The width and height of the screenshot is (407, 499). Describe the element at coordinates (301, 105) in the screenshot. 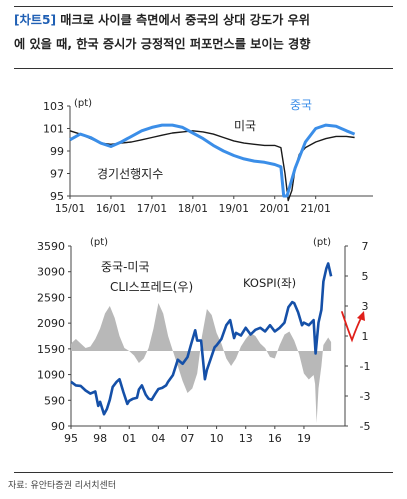

I see `china-series-label: 중국` at that location.